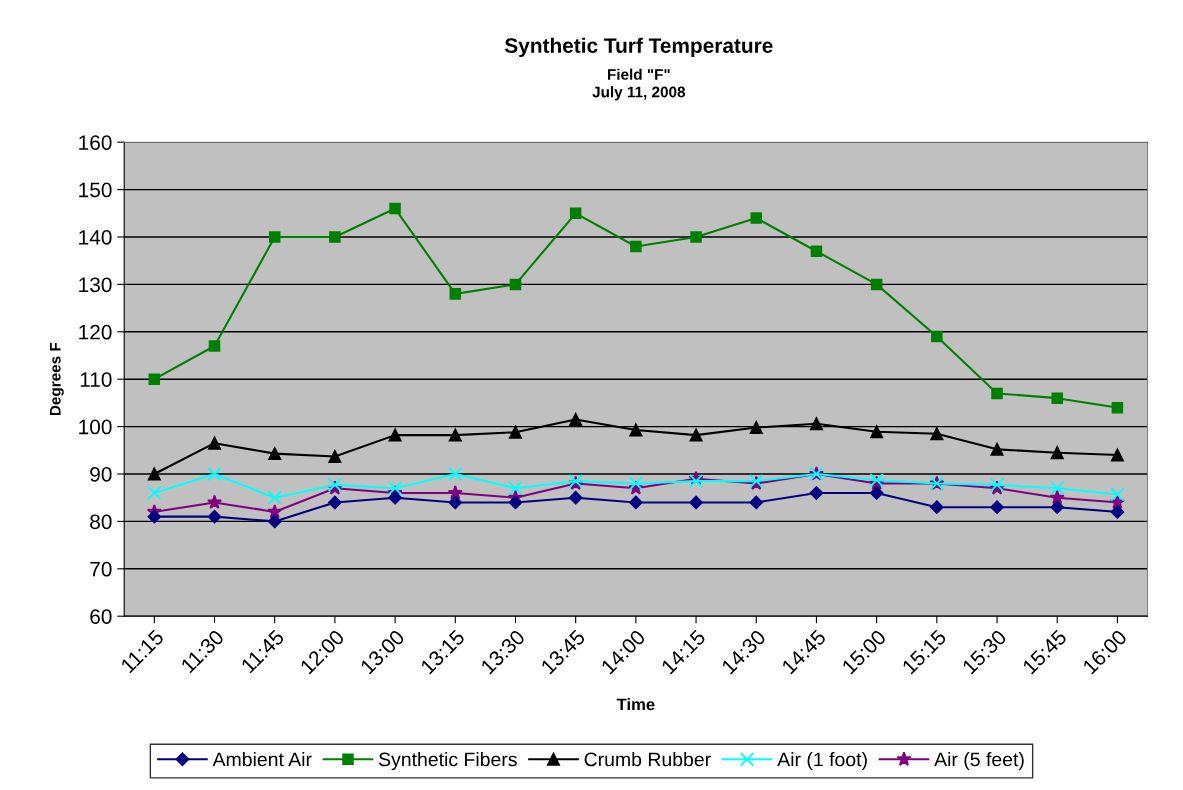 Image resolution: width=1183 pixels, height=790 pixels. Describe the element at coordinates (101, 522) in the screenshot. I see `y-tick-label: 80` at that location.